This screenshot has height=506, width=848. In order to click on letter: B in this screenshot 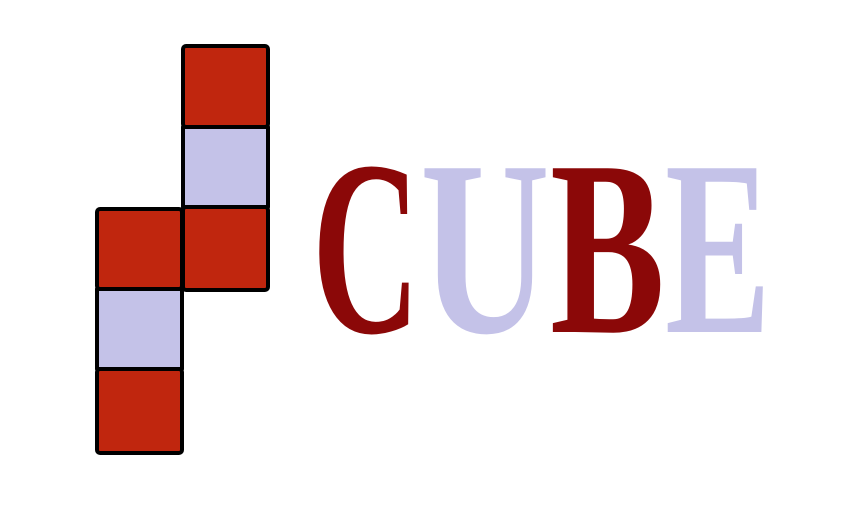, I will do `click(607, 248)`.